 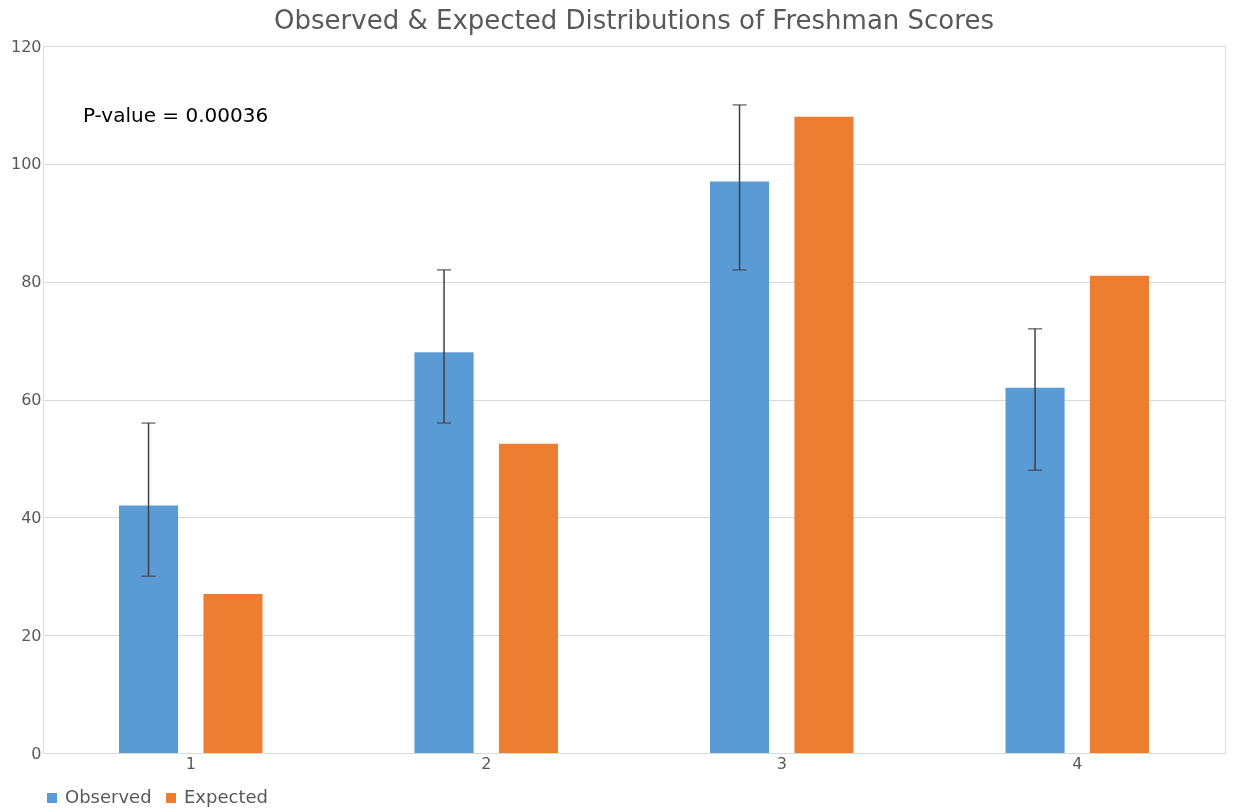 What do you see at coordinates (781, 763) in the screenshot?
I see `x-tick-label: 3` at bounding box center [781, 763].